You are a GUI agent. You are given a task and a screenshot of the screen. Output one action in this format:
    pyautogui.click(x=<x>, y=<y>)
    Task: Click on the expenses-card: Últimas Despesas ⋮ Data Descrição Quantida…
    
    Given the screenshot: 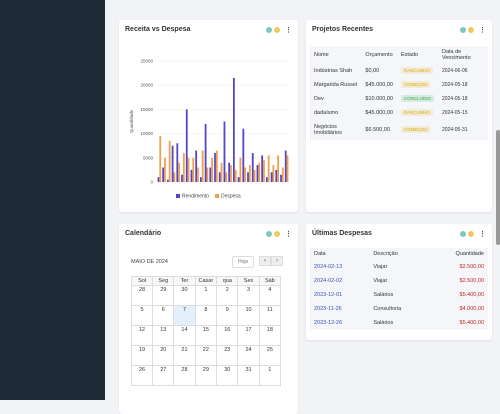 What is the action you would take?
    pyautogui.click(x=399, y=282)
    